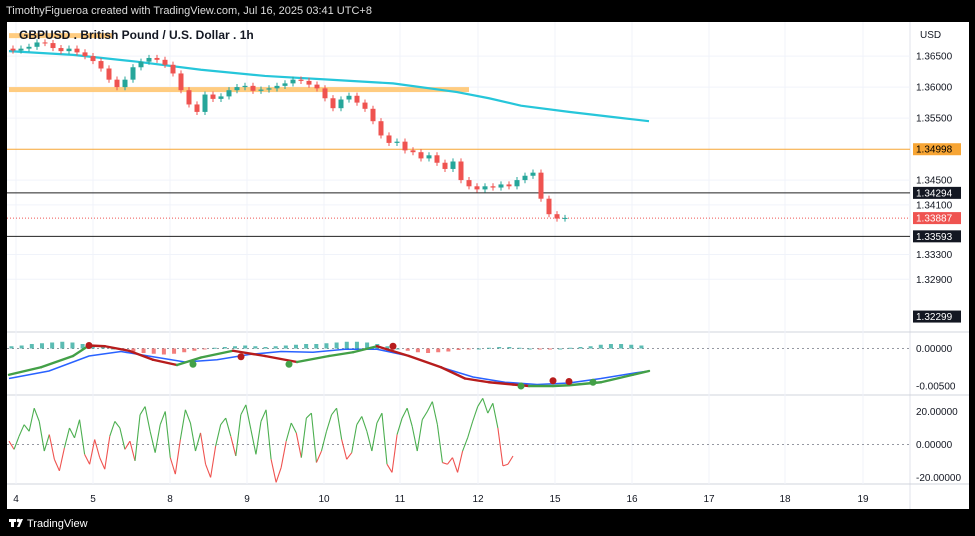 This screenshot has height=536, width=975. Describe the element at coordinates (170, 499) in the screenshot. I see `time-tick-label: 8` at that location.